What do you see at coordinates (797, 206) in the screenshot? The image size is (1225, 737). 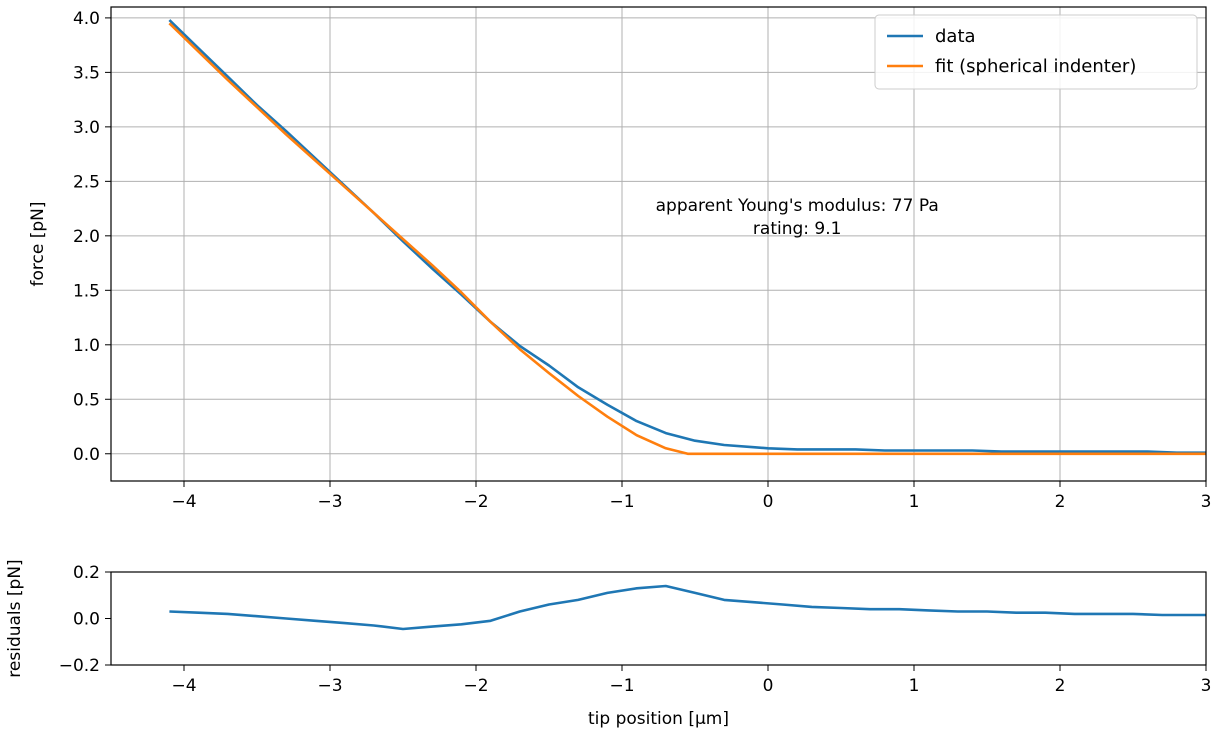 I see `annotation-line: apparent Young's modulus: 77 Pa` at bounding box center [797, 206].